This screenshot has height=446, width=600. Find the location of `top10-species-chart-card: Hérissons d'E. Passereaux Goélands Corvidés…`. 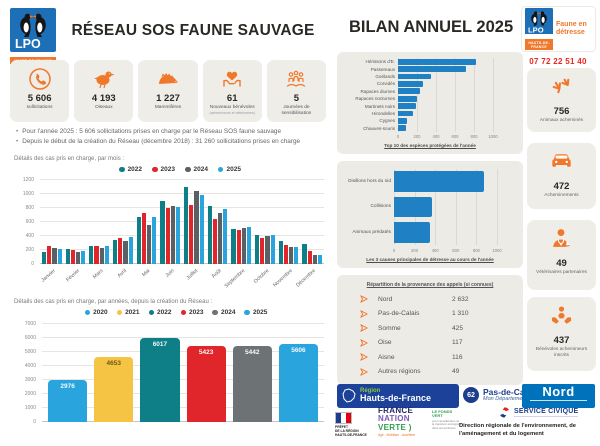

top10-species-chart-card: Hérissons d'E. Passereaux Goélands Corvidés… is located at coordinates (430, 103).